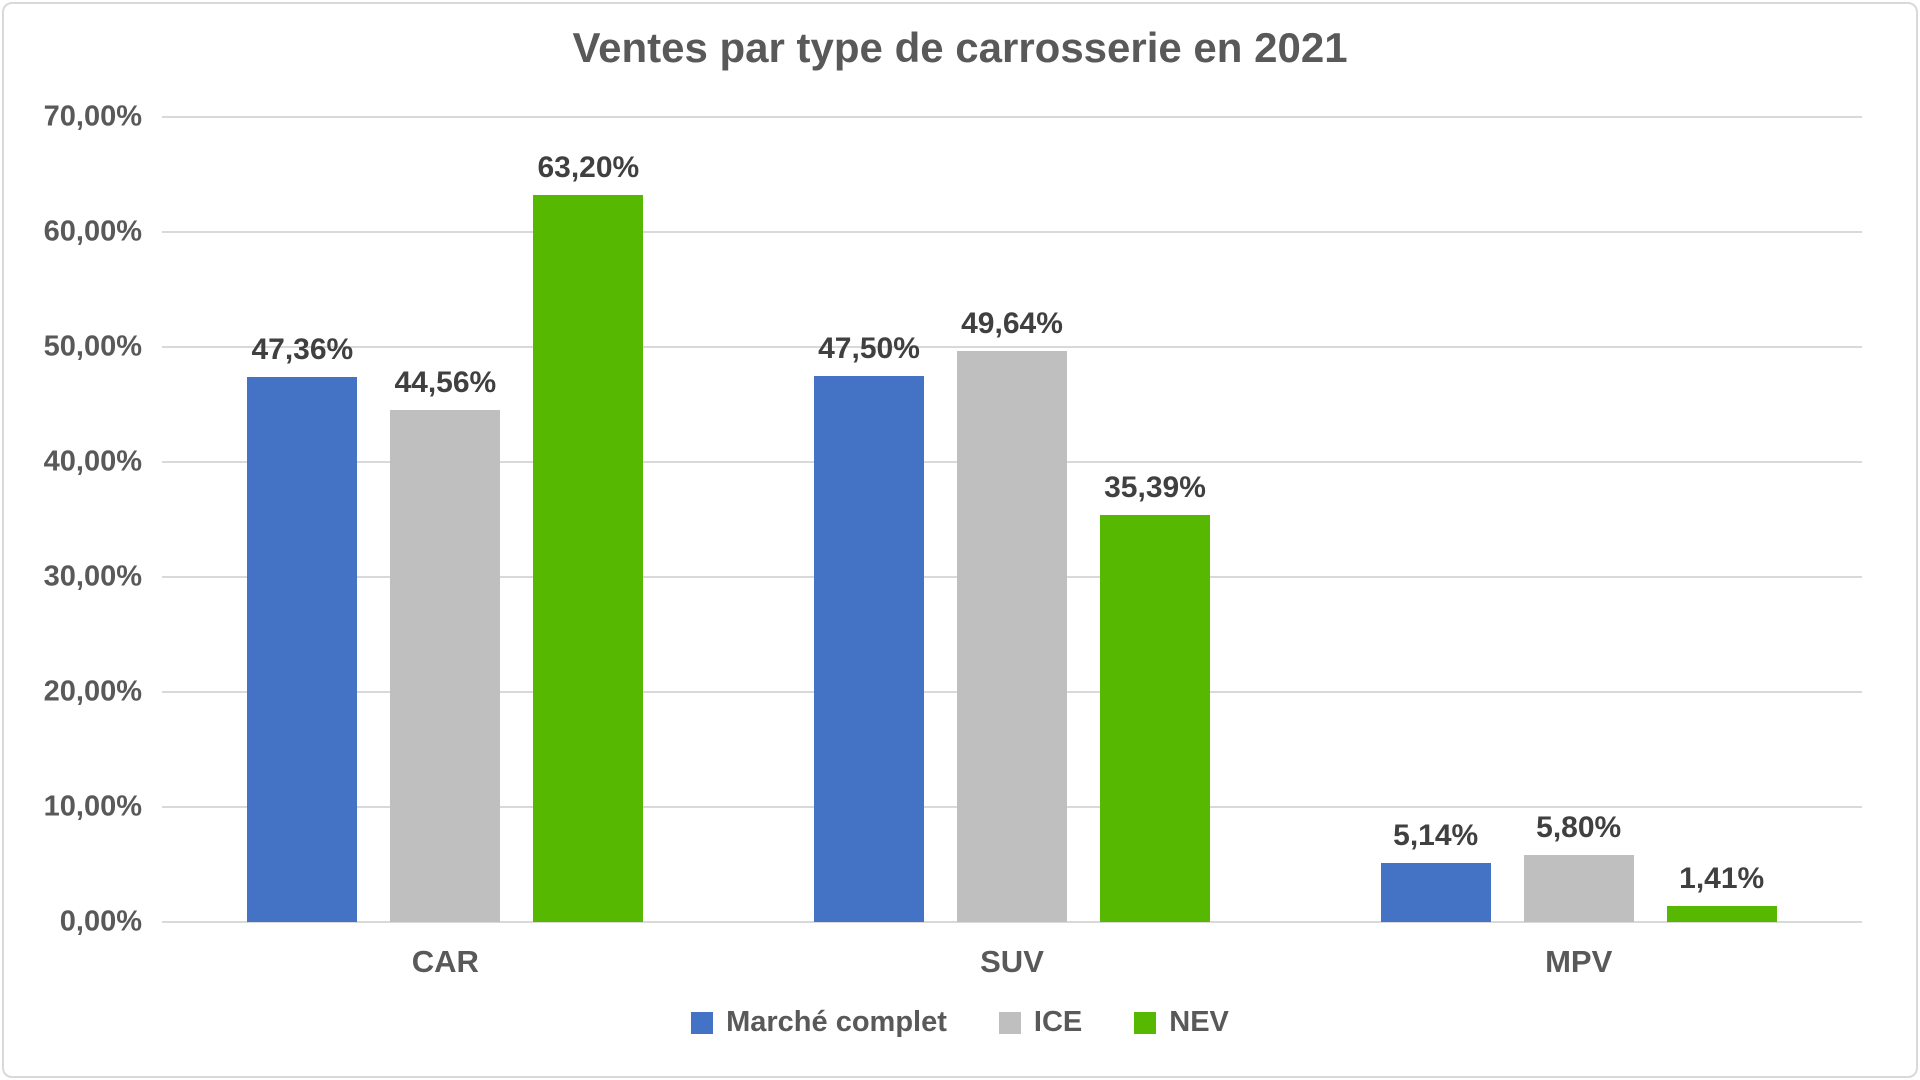 The height and width of the screenshot is (1080, 1920). What do you see at coordinates (92, 461) in the screenshot?
I see `y-tick-label: 40,00%` at bounding box center [92, 461].